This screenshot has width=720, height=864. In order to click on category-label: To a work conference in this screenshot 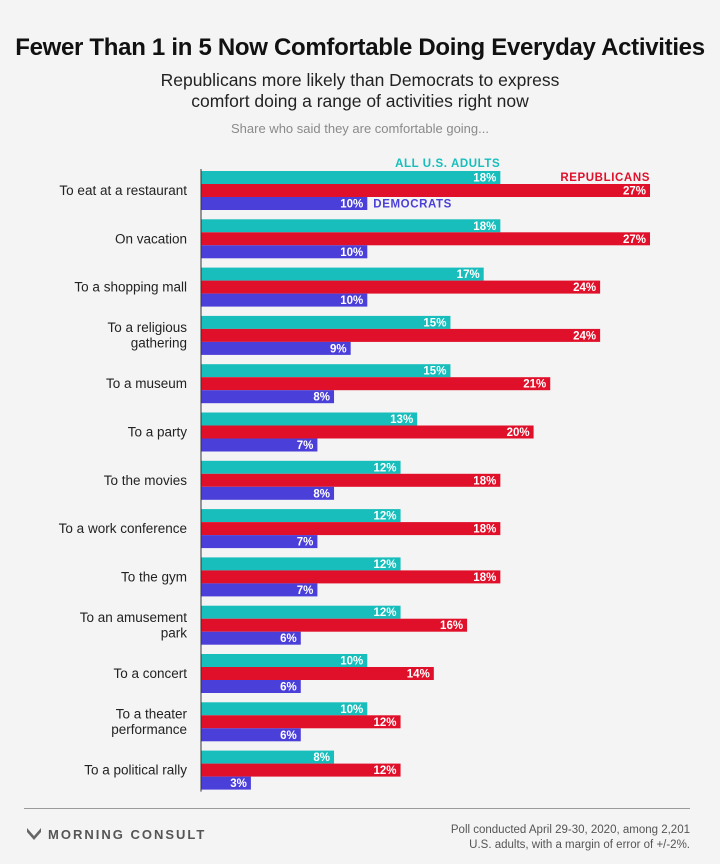, I will do `click(123, 528)`.